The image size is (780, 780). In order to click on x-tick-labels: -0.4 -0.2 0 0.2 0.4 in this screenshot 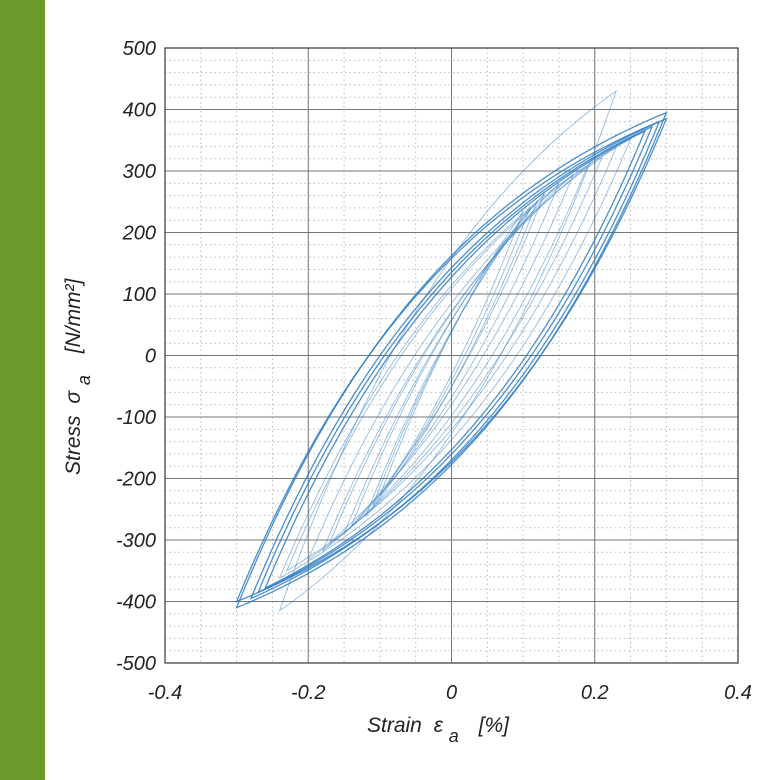, I will do `click(450, 693)`.